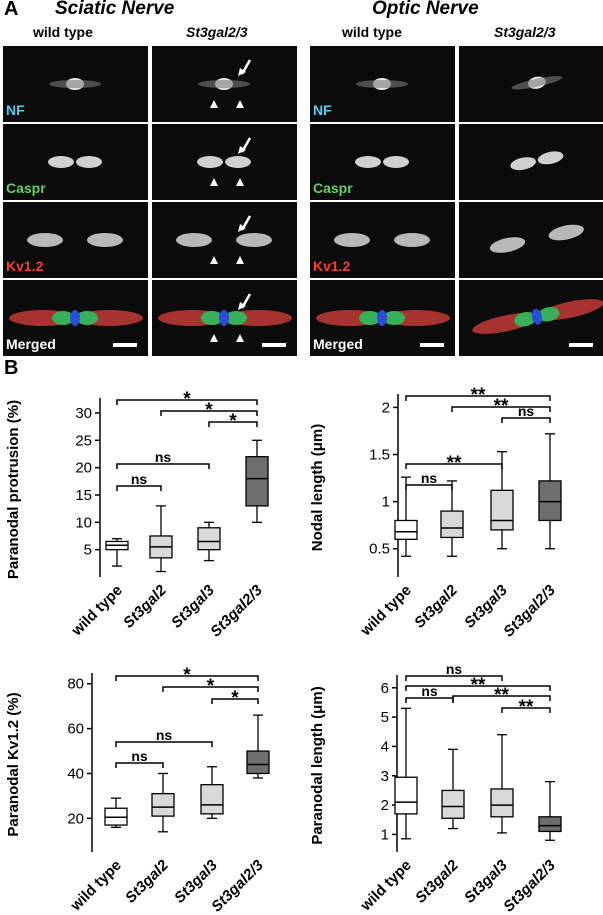 This screenshot has width=603, height=915. I want to click on channel-label: NF, so click(15, 110).